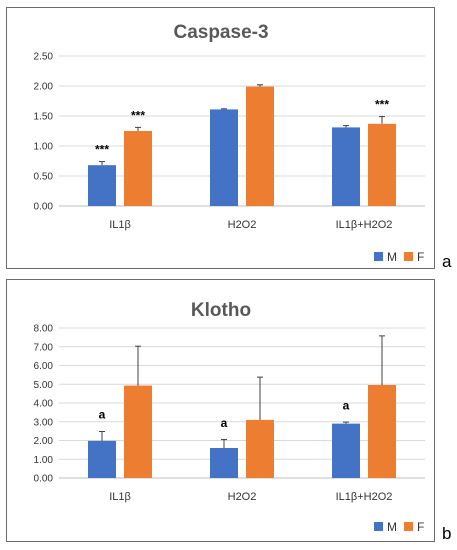  What do you see at coordinates (44, 347) in the screenshot?
I see `y-tick-label: 7.00` at bounding box center [44, 347].